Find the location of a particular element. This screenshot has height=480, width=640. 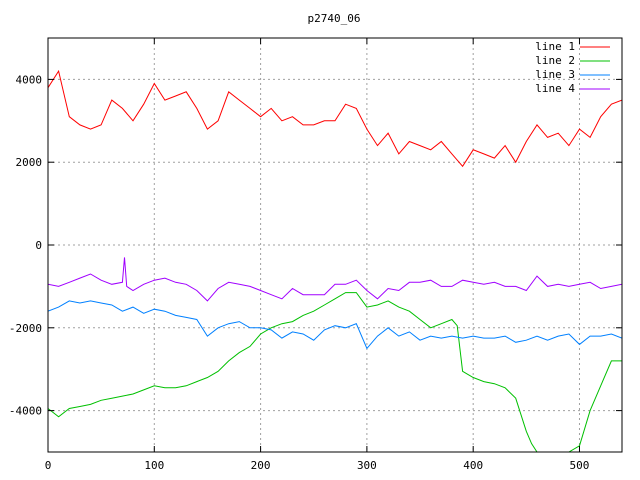

x-tick-label-5: 500 is located at coordinates (580, 465).